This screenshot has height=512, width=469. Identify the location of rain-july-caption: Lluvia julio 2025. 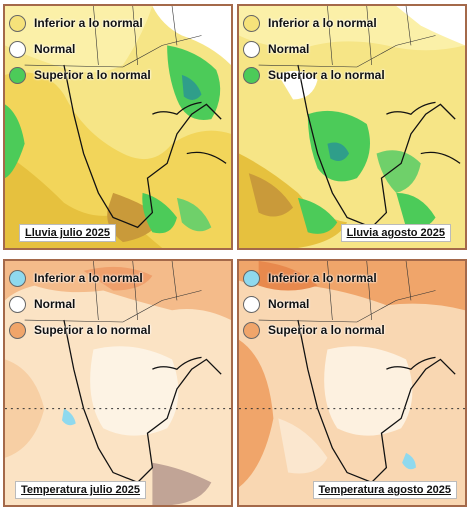
(67, 233).